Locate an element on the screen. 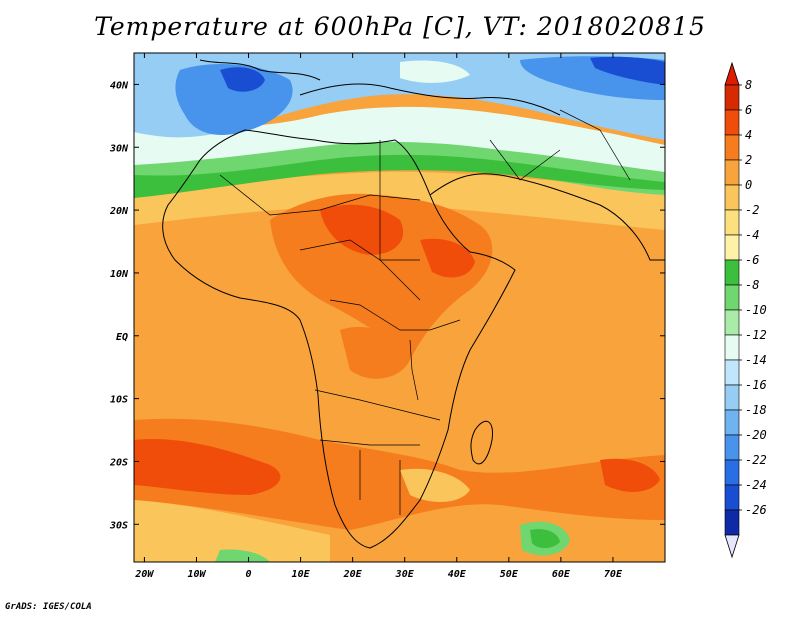 This screenshot has width=800, height=622. field-cold-core-west-inner is located at coordinates (242, 79).